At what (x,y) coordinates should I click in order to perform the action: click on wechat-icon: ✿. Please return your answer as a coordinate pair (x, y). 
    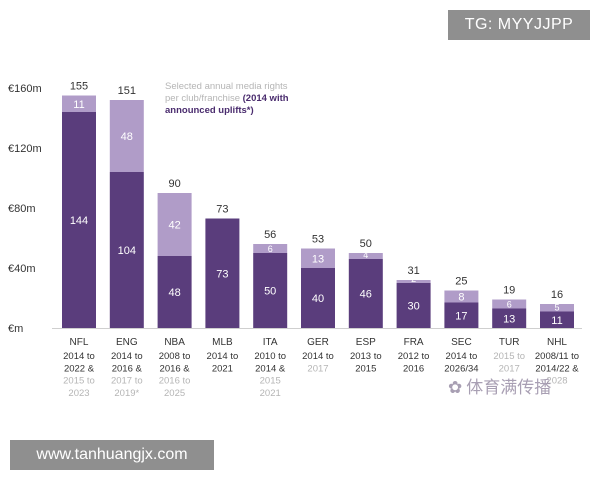
    Looking at the image, I should click on (455, 388).